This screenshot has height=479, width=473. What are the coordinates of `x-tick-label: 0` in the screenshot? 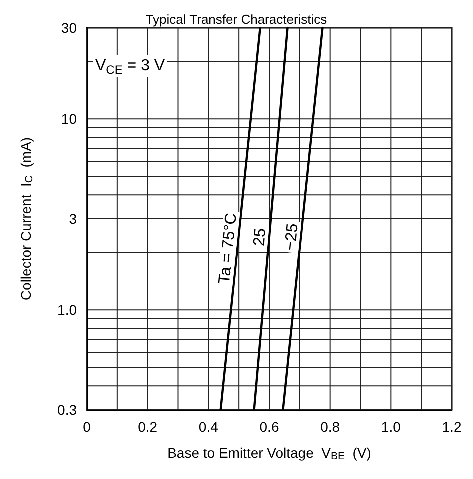 It's located at (87, 427).